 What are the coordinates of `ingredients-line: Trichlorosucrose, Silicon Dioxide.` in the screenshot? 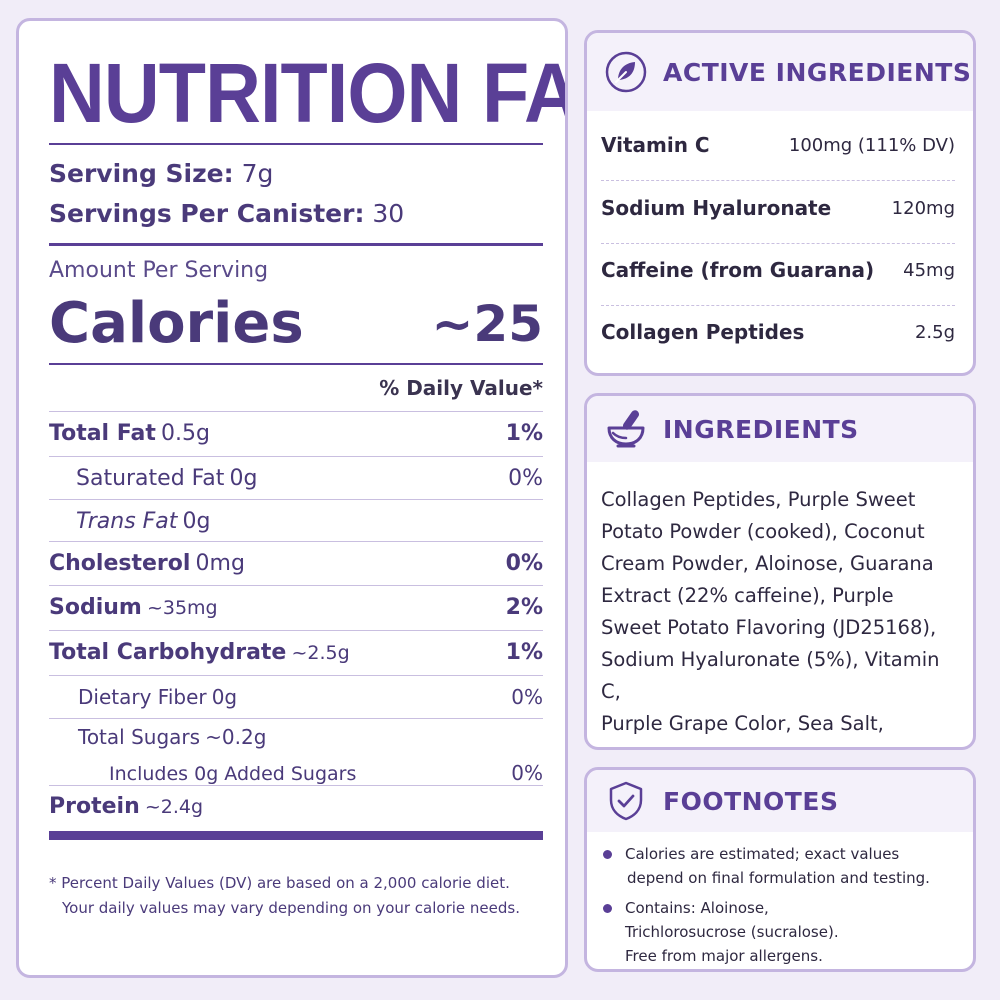 It's located at (781, 743).